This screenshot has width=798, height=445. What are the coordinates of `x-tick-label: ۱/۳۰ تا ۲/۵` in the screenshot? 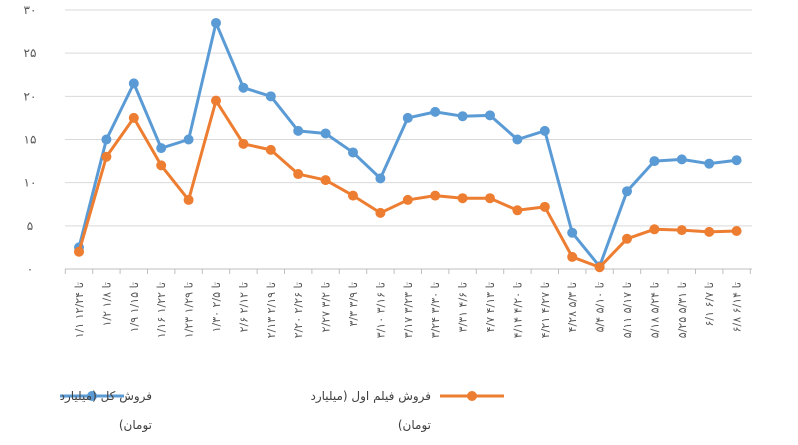 It's located at (216, 307).